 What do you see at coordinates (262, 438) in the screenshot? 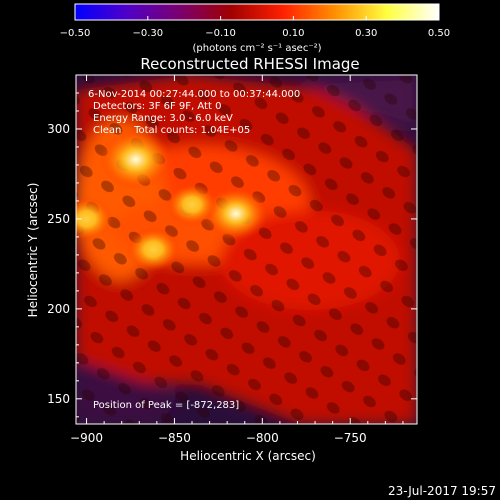
I see `x-axis-tick-label: −800` at bounding box center [262, 438].